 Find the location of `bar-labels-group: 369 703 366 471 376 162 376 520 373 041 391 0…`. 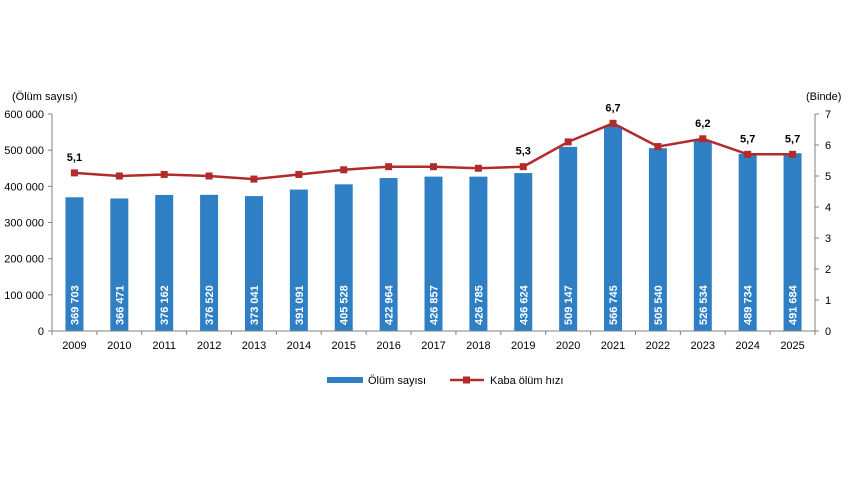

bar-labels-group: 369 703 366 471 376 162 376 520 373 041 391 0… is located at coordinates (434, 304).